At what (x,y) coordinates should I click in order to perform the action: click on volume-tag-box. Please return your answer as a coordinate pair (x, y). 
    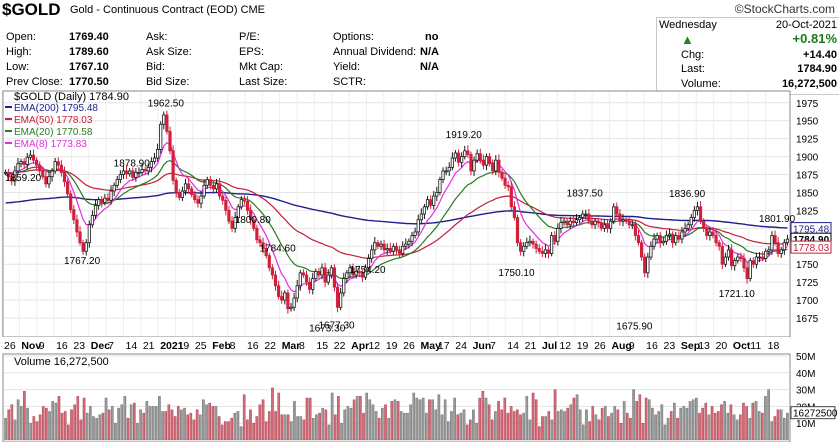
    Looking at the image, I should click on (813, 413).